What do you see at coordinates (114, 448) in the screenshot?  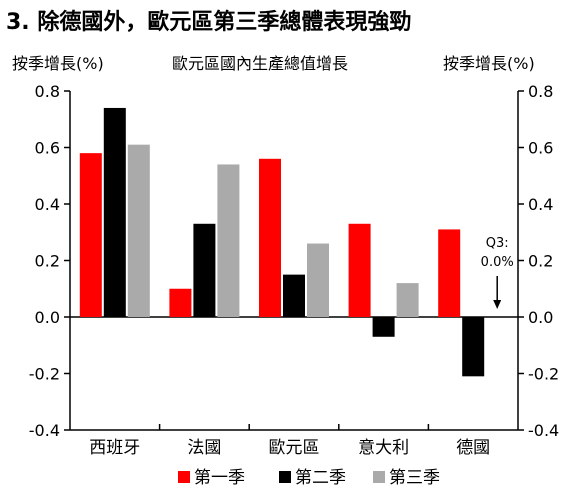 I see `x-tick-label: 西班牙` at bounding box center [114, 448].